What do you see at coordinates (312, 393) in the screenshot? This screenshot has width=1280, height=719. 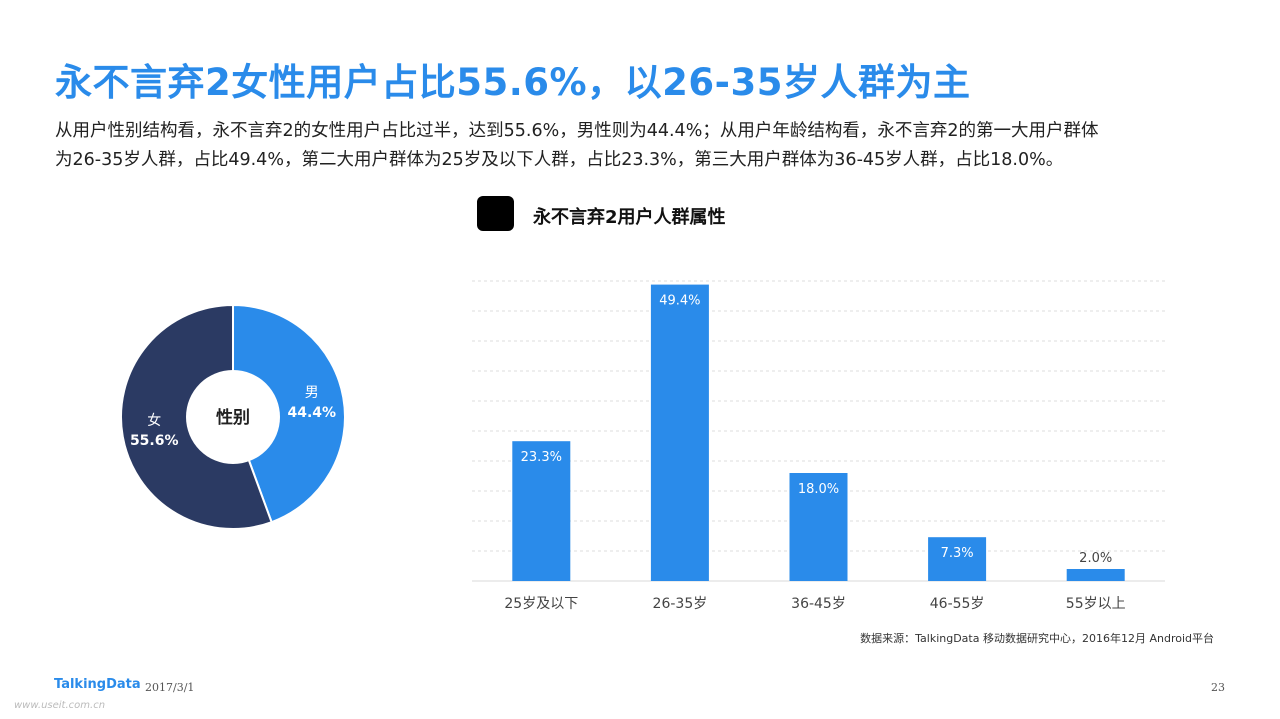 I see `pie-slice-name: 男` at bounding box center [312, 393].